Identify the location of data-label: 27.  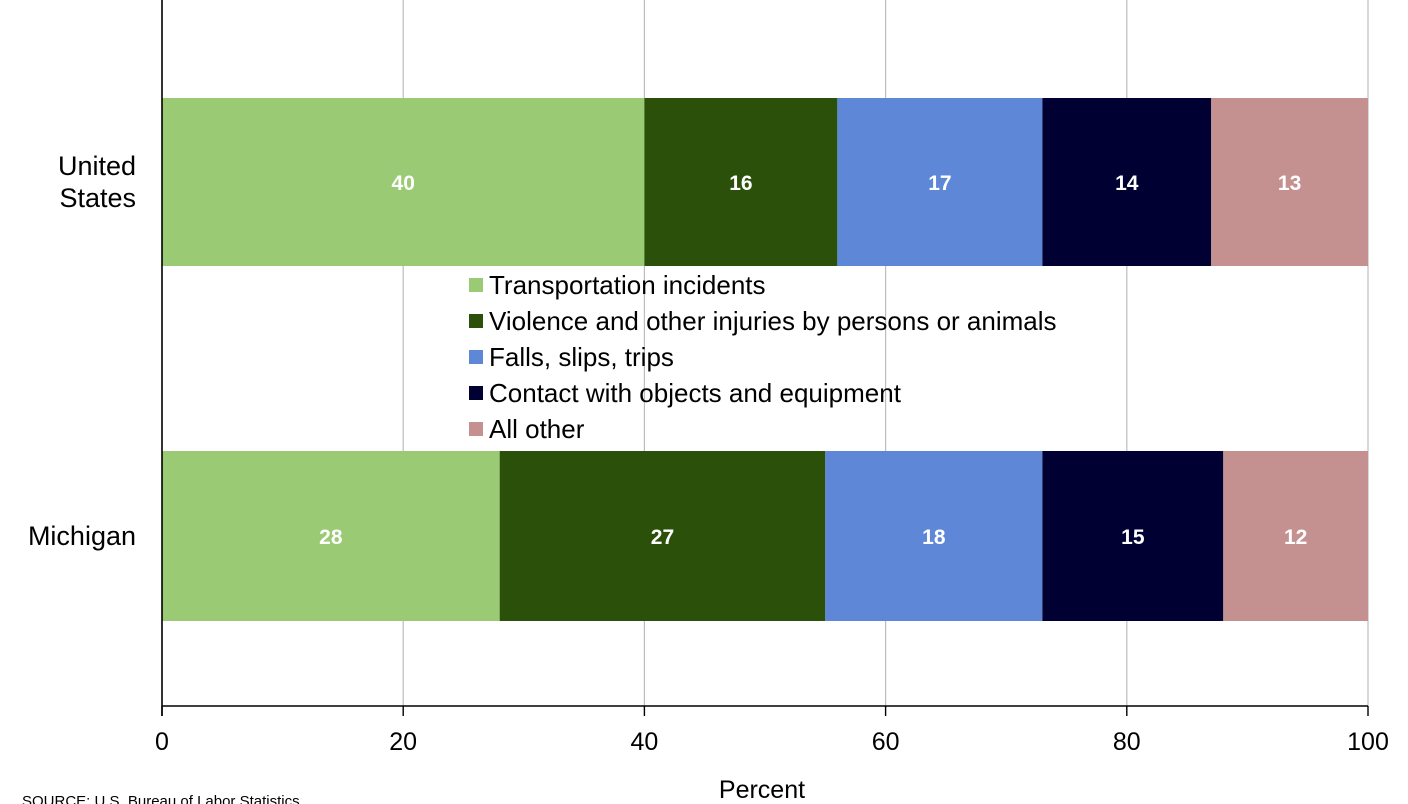
(662, 537).